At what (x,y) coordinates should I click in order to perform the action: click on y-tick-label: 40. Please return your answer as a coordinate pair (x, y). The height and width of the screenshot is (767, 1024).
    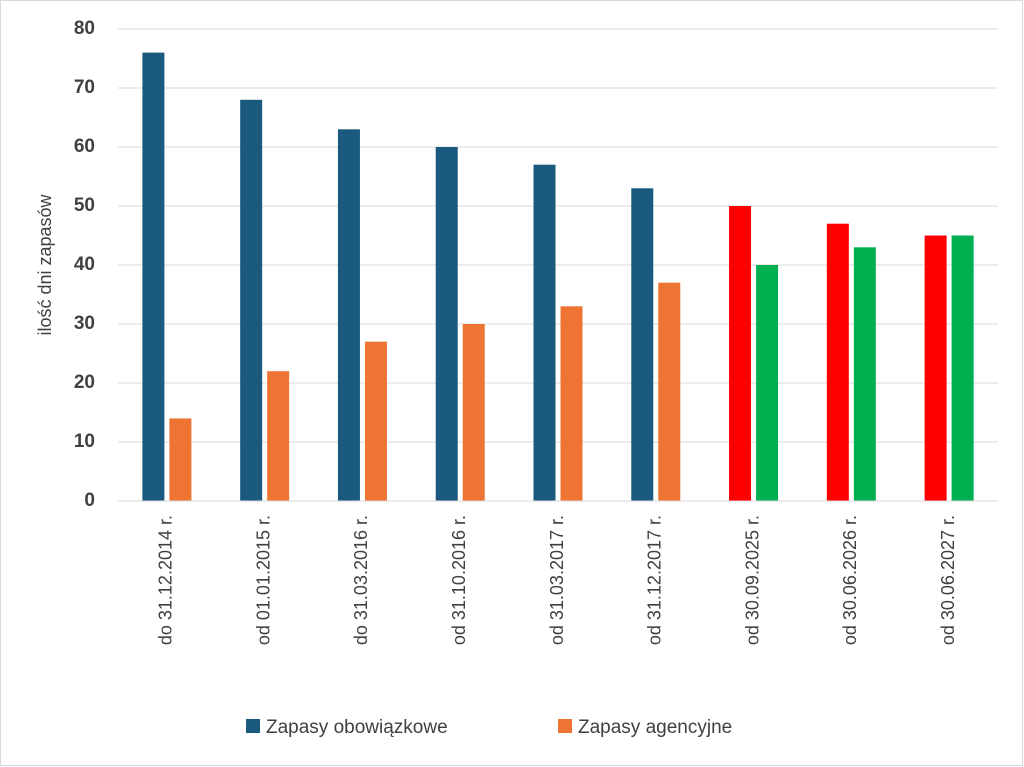
    Looking at the image, I should click on (84, 264).